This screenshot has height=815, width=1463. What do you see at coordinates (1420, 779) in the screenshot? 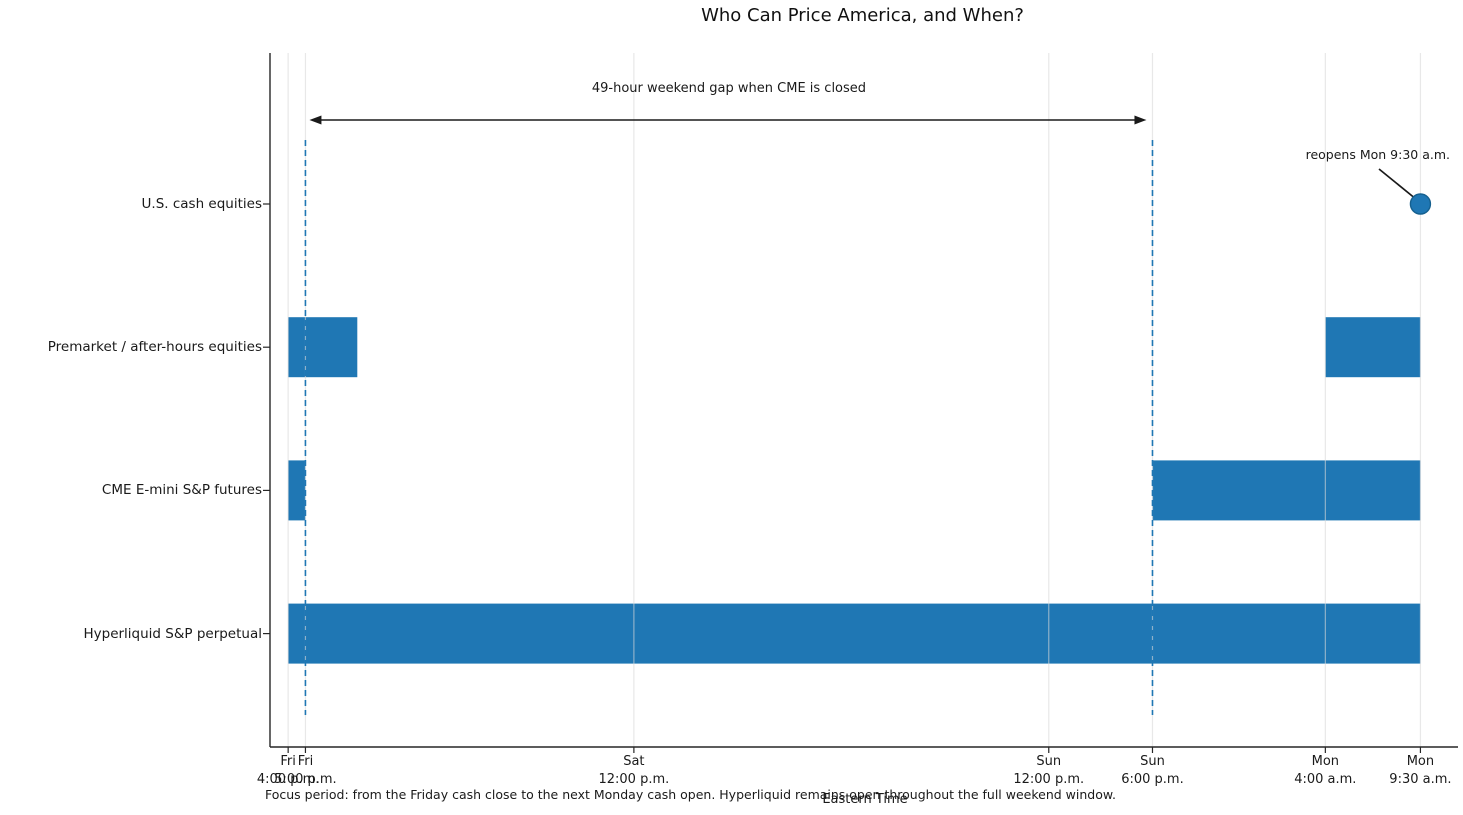
I see `x-tick-time: 9:30 a.m.` at bounding box center [1420, 779].